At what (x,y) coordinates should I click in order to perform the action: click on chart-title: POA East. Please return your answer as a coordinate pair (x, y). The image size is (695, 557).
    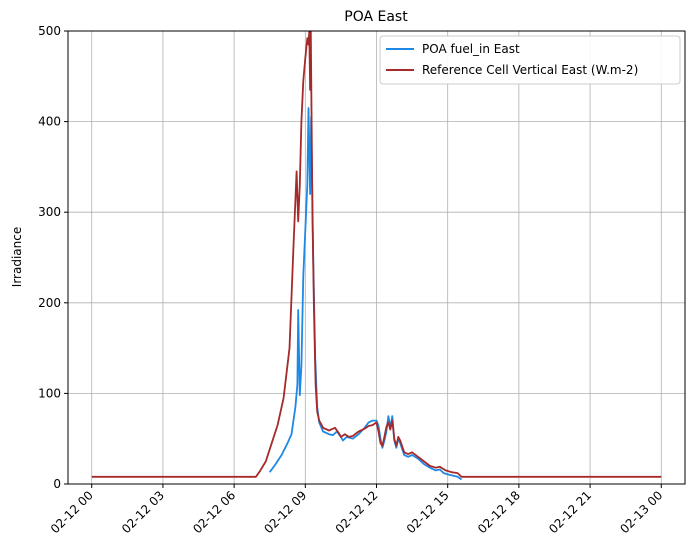
    Looking at the image, I should click on (376, 17).